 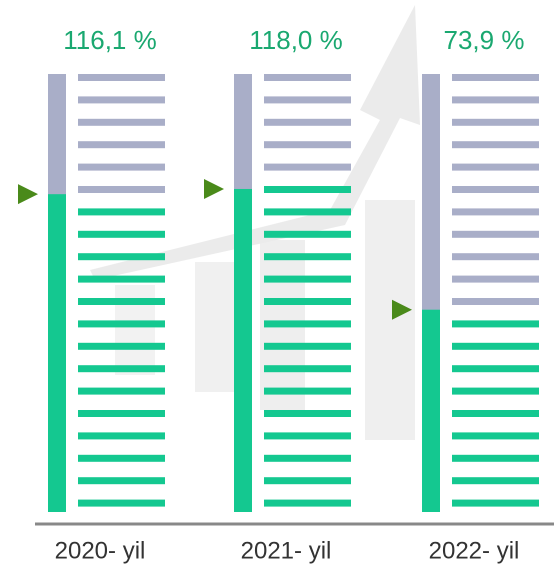 What do you see at coordinates (484, 40) in the screenshot?
I see `value-label: 73,9 %` at bounding box center [484, 40].